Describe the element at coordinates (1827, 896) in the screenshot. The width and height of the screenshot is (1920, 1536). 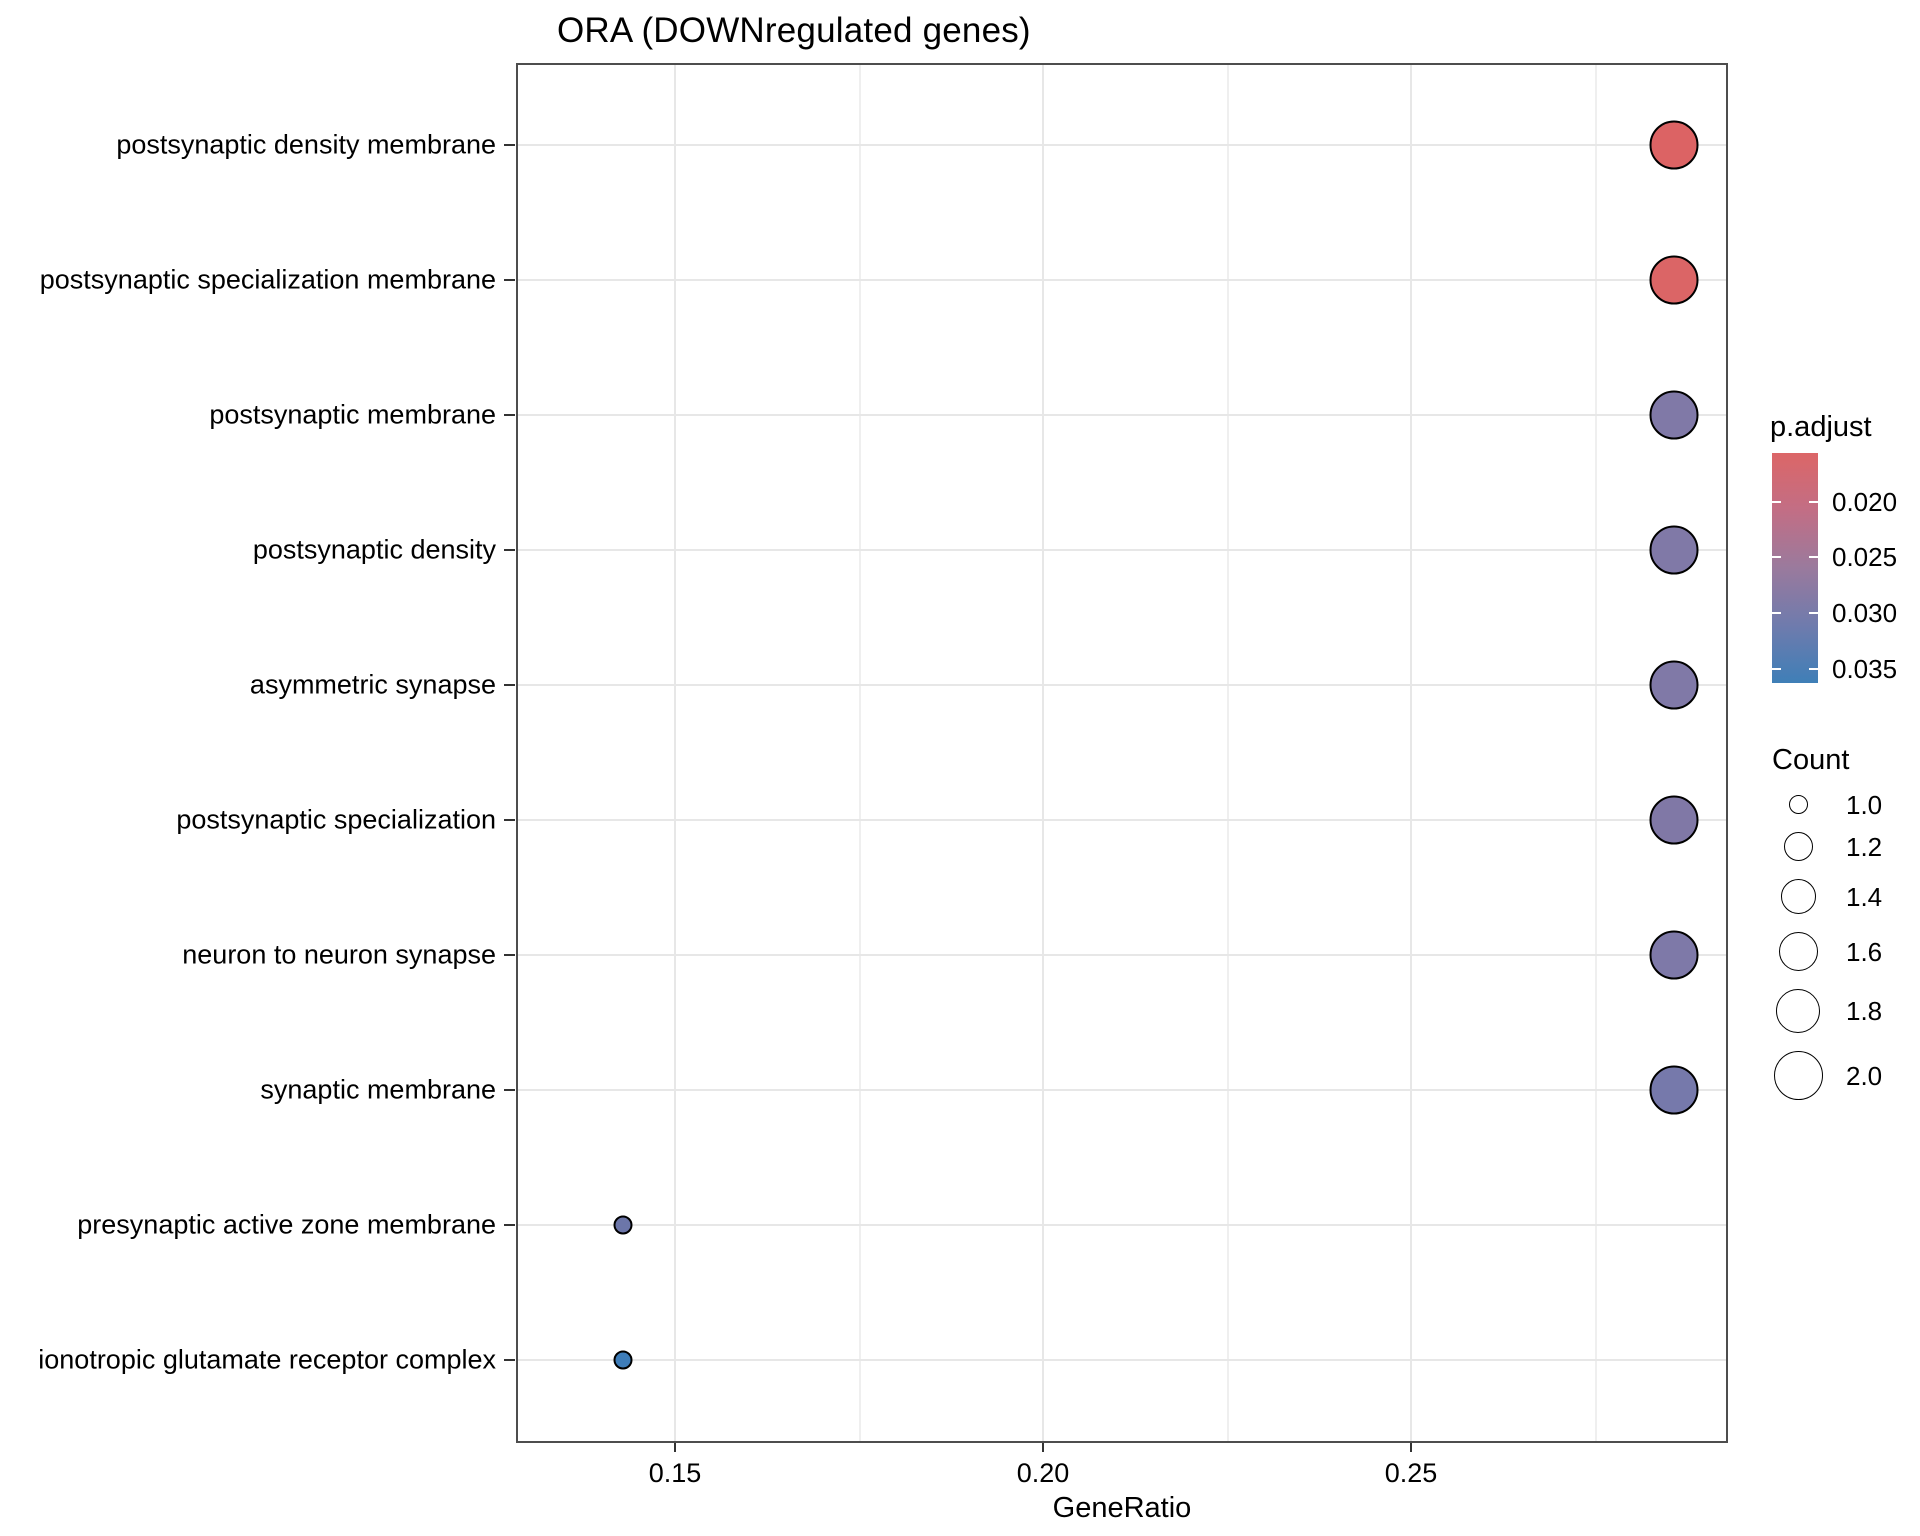
I see `count-legend-row: 1.4` at that location.